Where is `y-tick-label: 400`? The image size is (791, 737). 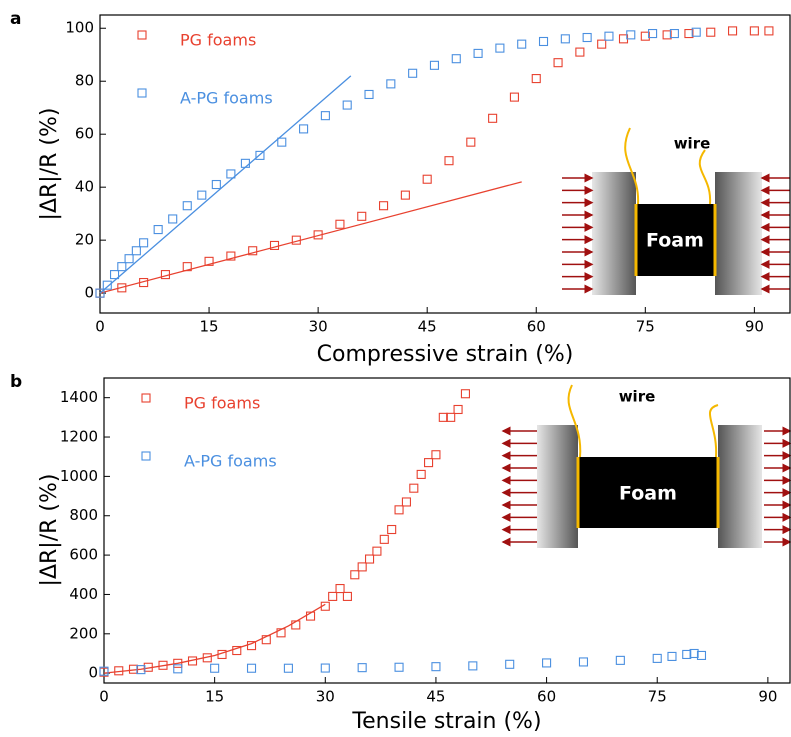
y-tick-label: 400 is located at coordinates (83, 594).